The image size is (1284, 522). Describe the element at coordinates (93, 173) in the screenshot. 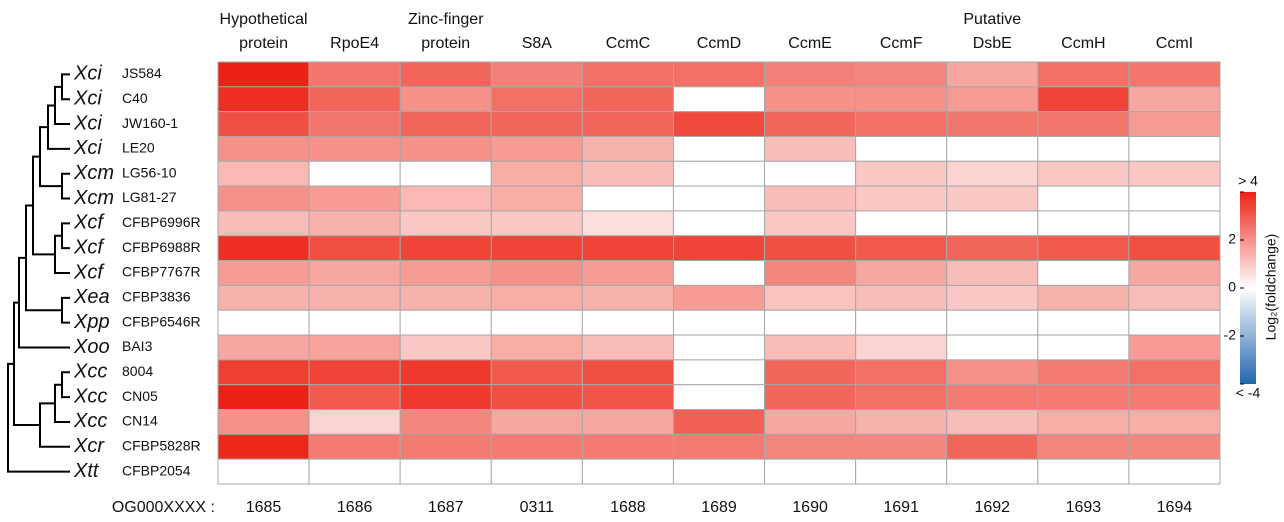

I see `species-label: Xcm` at that location.